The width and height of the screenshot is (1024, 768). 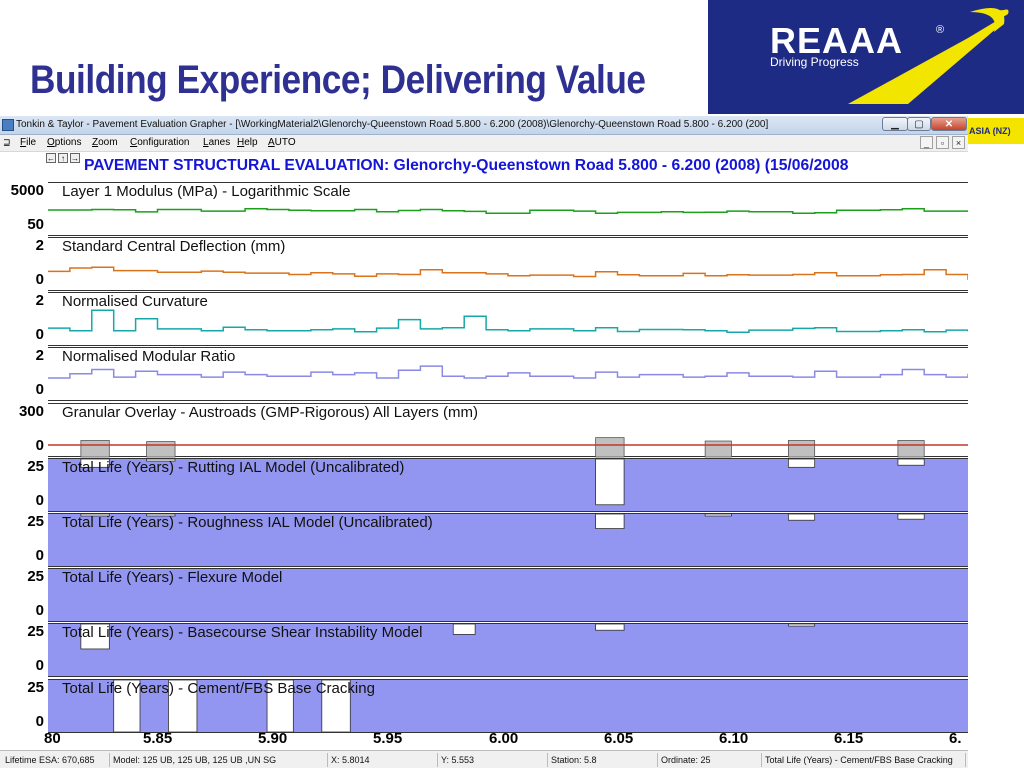 I want to click on status-cell: Y: 5.553, so click(x=493, y=760).